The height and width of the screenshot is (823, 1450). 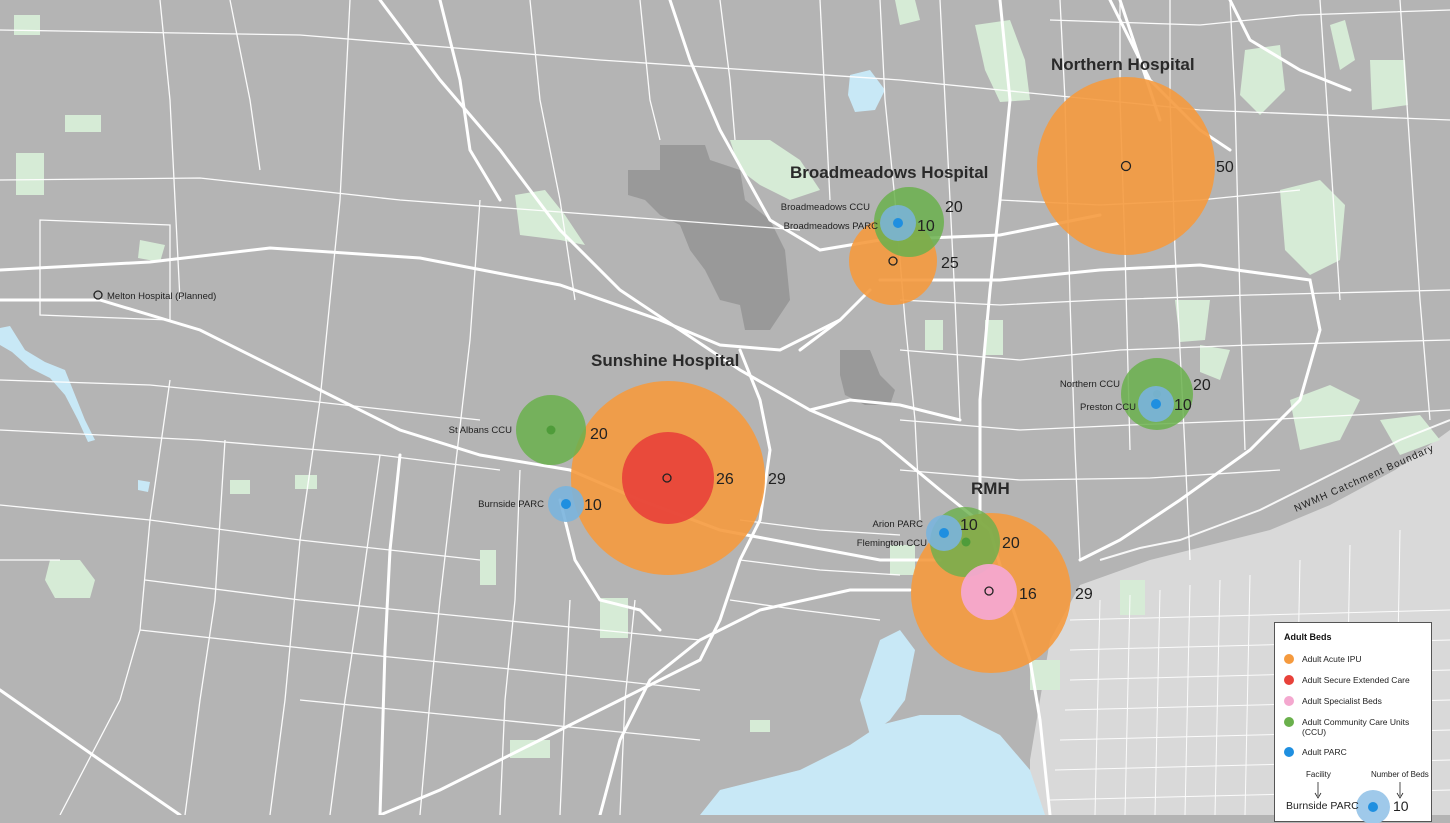 What do you see at coordinates (825, 207) in the screenshot?
I see `broadmeadows-ccu-label: Broadmeadows CCU` at bounding box center [825, 207].